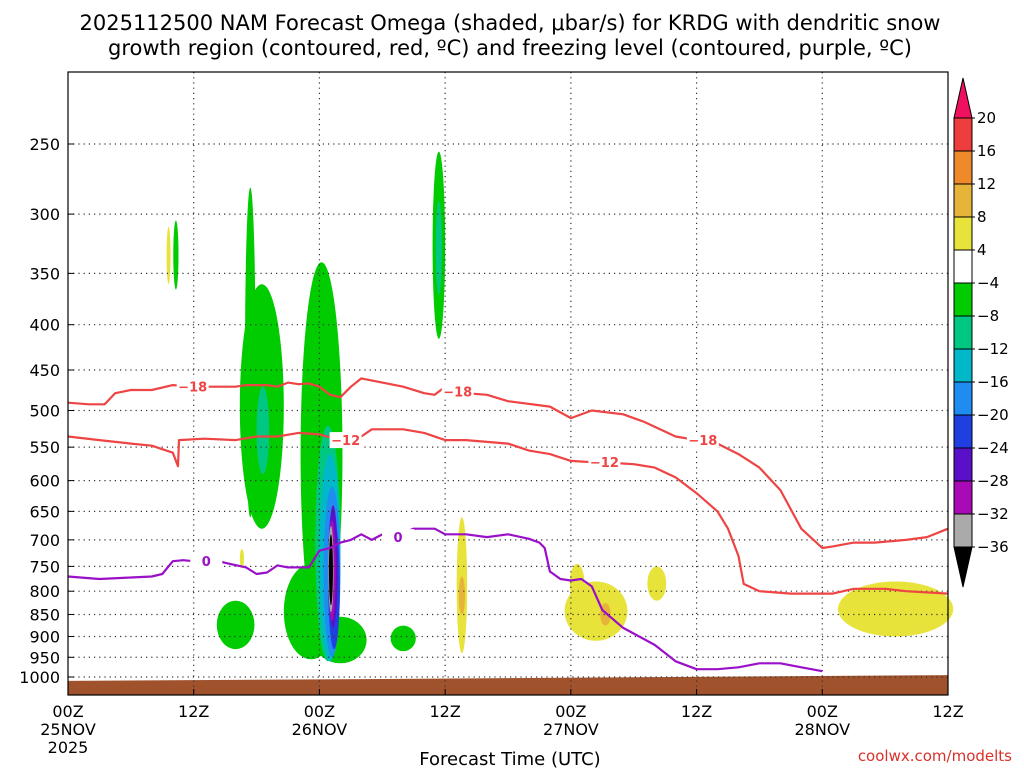 The width and height of the screenshot is (1024, 768). Describe the element at coordinates (44, 273) in the screenshot. I see `y-tick-label-350: 350` at that location.